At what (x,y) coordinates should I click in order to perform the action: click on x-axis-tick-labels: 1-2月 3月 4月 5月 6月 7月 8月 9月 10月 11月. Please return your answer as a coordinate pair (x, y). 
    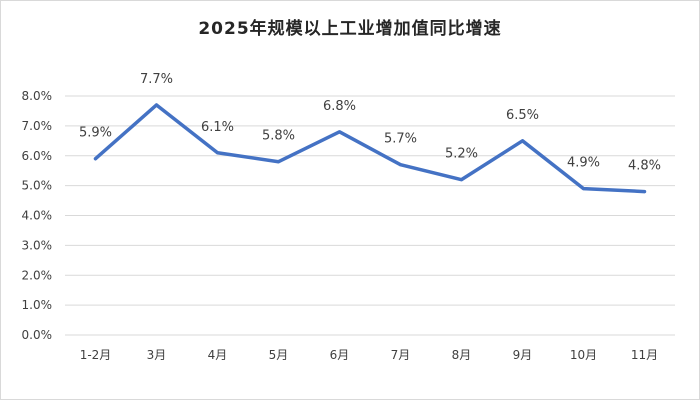
    Looking at the image, I should click on (369, 355).